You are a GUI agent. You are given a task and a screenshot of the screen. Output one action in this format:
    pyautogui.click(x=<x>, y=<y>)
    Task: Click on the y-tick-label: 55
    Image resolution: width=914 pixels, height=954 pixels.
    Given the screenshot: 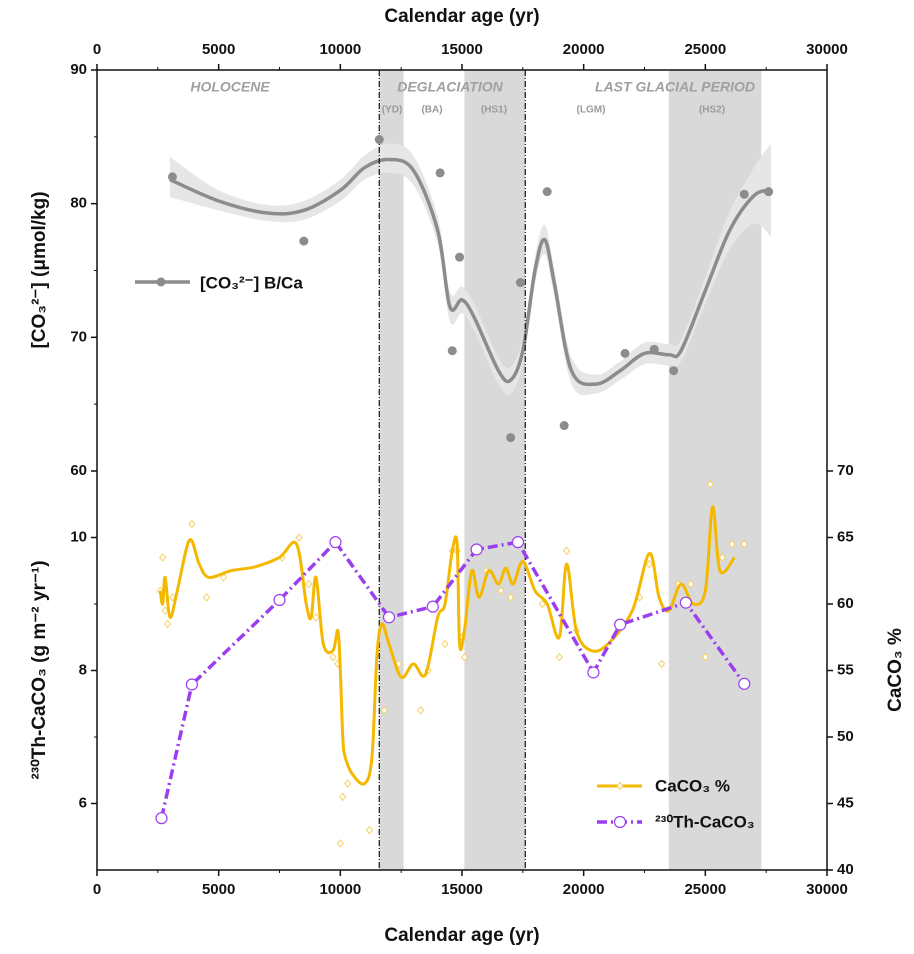 What is the action you would take?
    pyautogui.click(x=845, y=669)
    